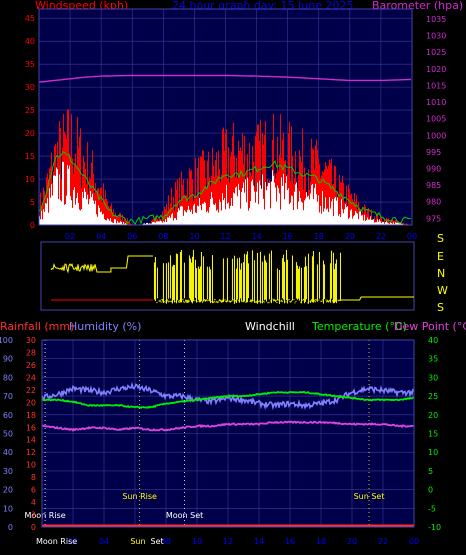  Describe the element at coordinates (31, 427) in the screenshot. I see `rainfall-tick: 16` at that location.